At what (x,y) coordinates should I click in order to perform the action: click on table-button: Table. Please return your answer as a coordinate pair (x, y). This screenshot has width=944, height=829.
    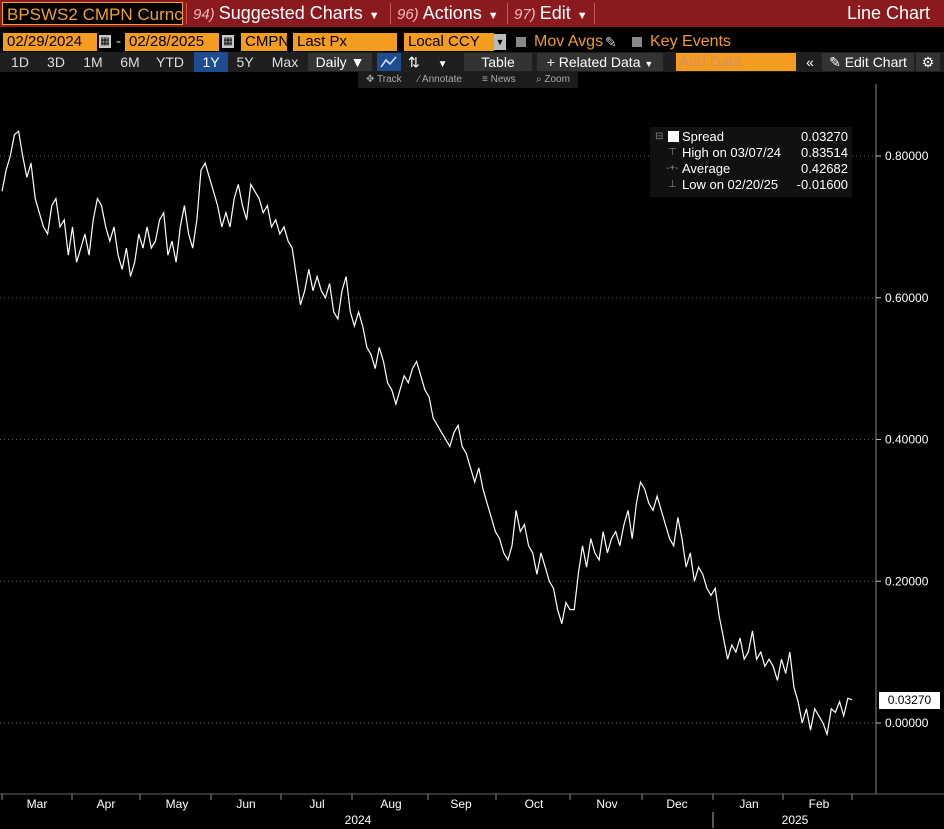
    Looking at the image, I should click on (498, 62).